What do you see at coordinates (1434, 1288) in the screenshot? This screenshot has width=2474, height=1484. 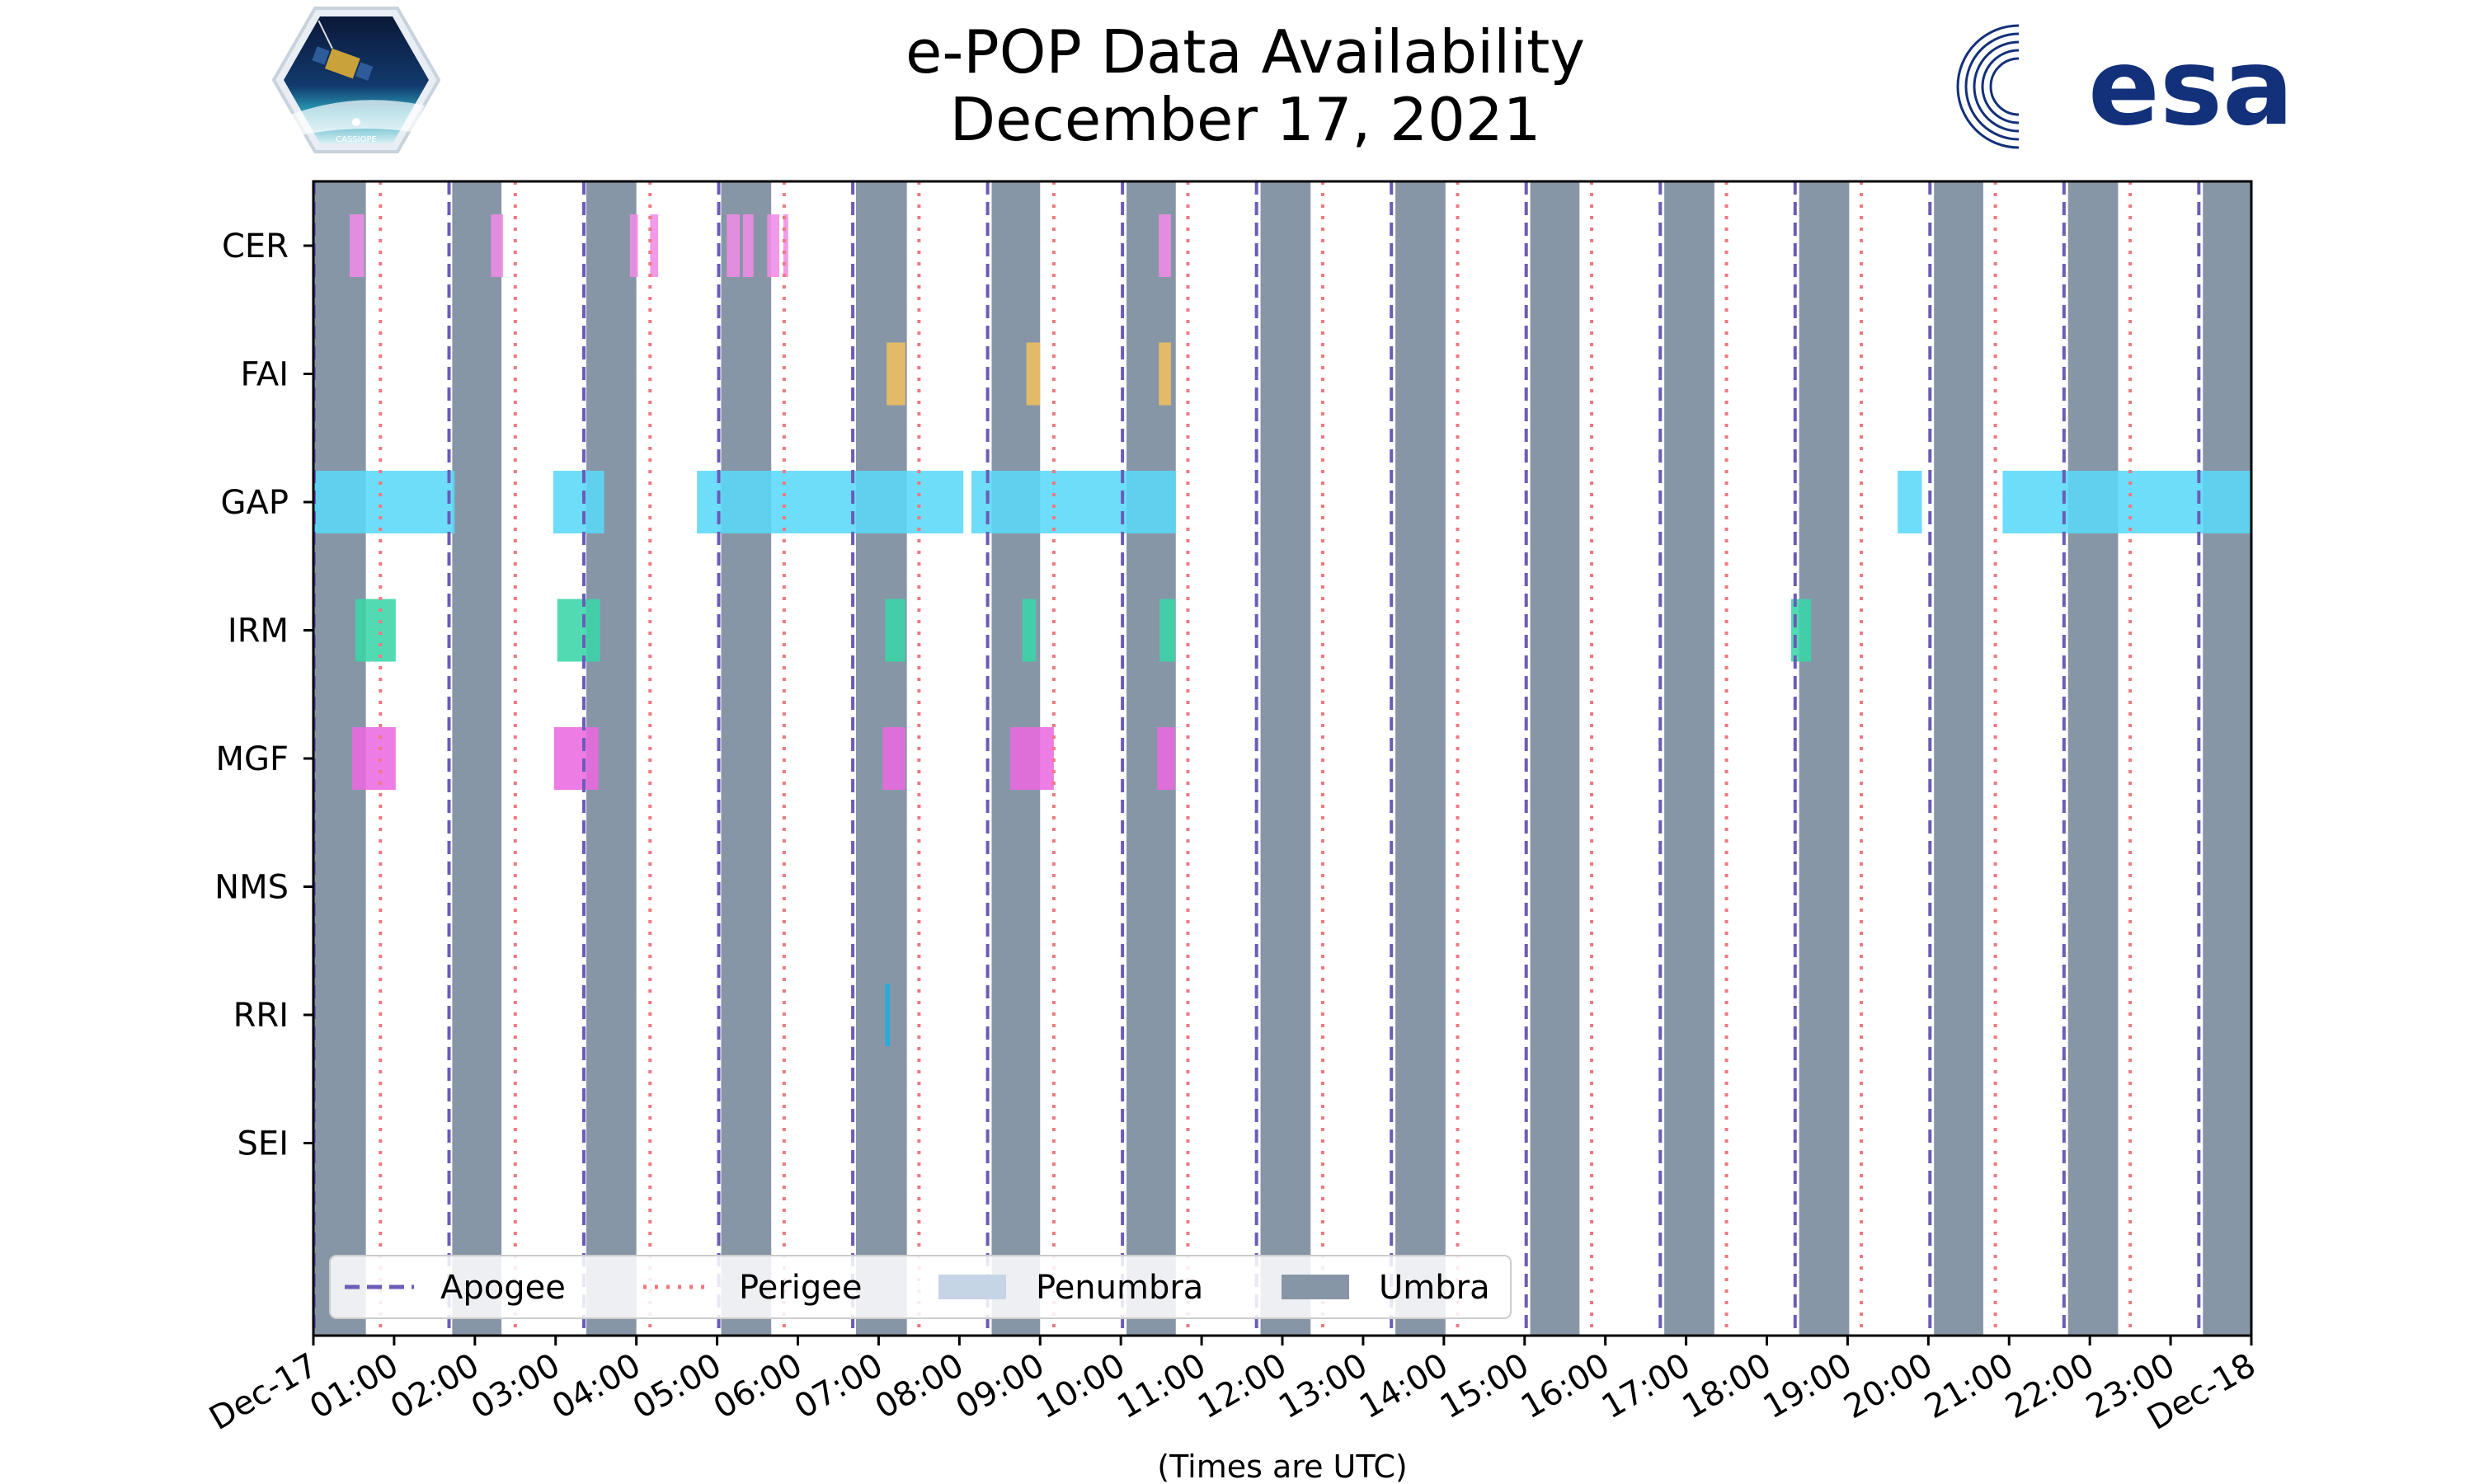 I see `legend-umbra-label: Umbra` at bounding box center [1434, 1288].